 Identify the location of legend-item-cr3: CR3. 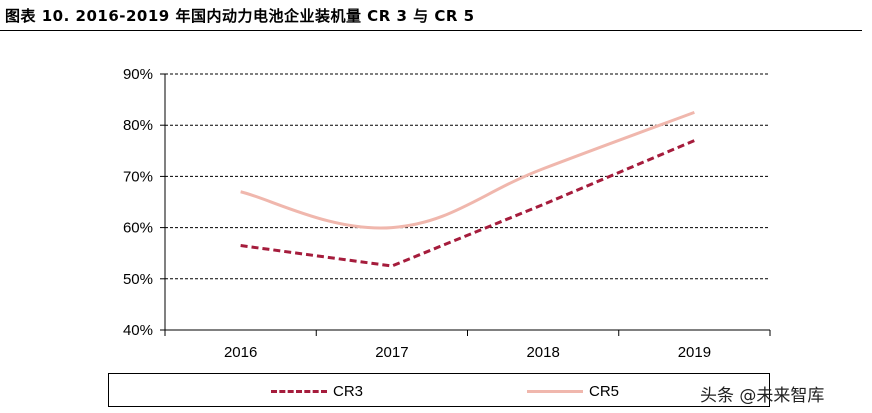
(317, 391).